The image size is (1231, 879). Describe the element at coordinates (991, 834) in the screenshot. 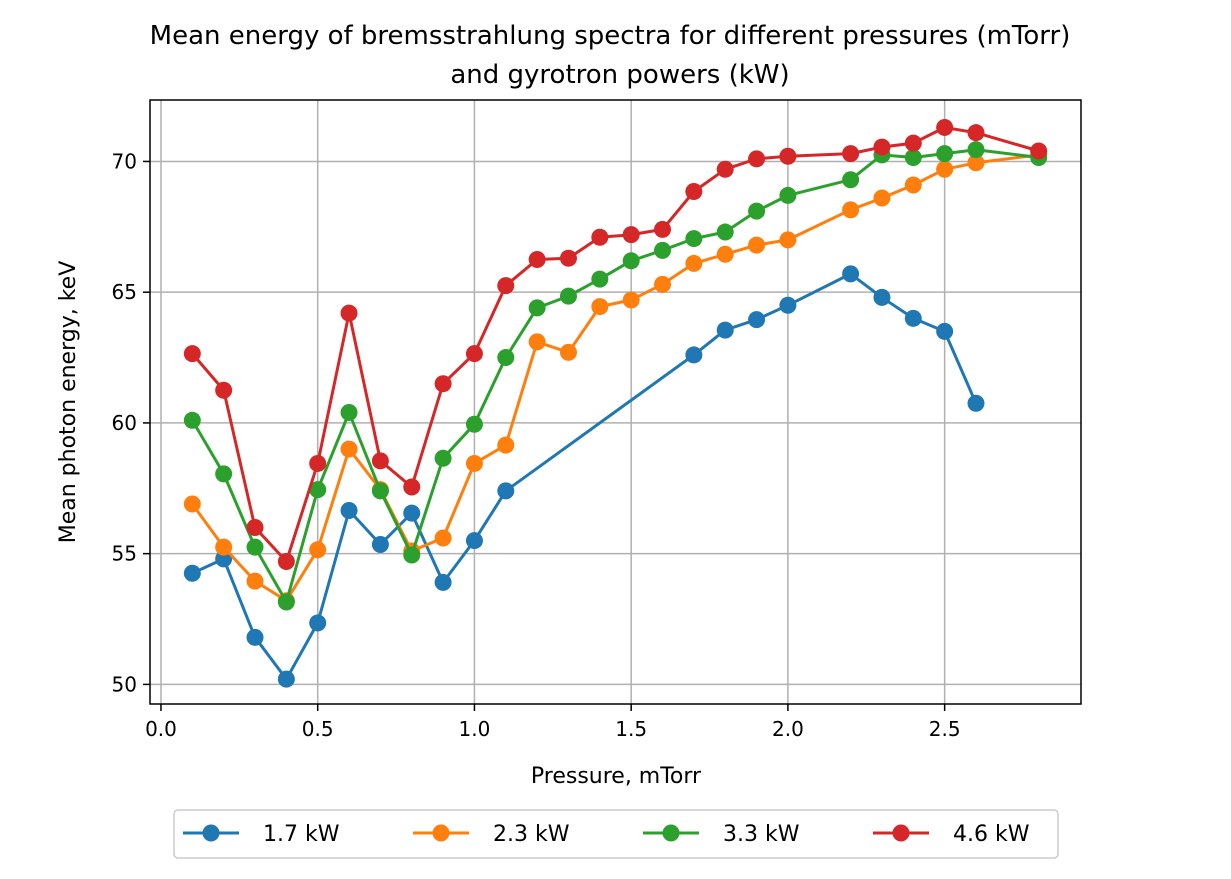

I see `legend-label: 4.6 kW` at that location.